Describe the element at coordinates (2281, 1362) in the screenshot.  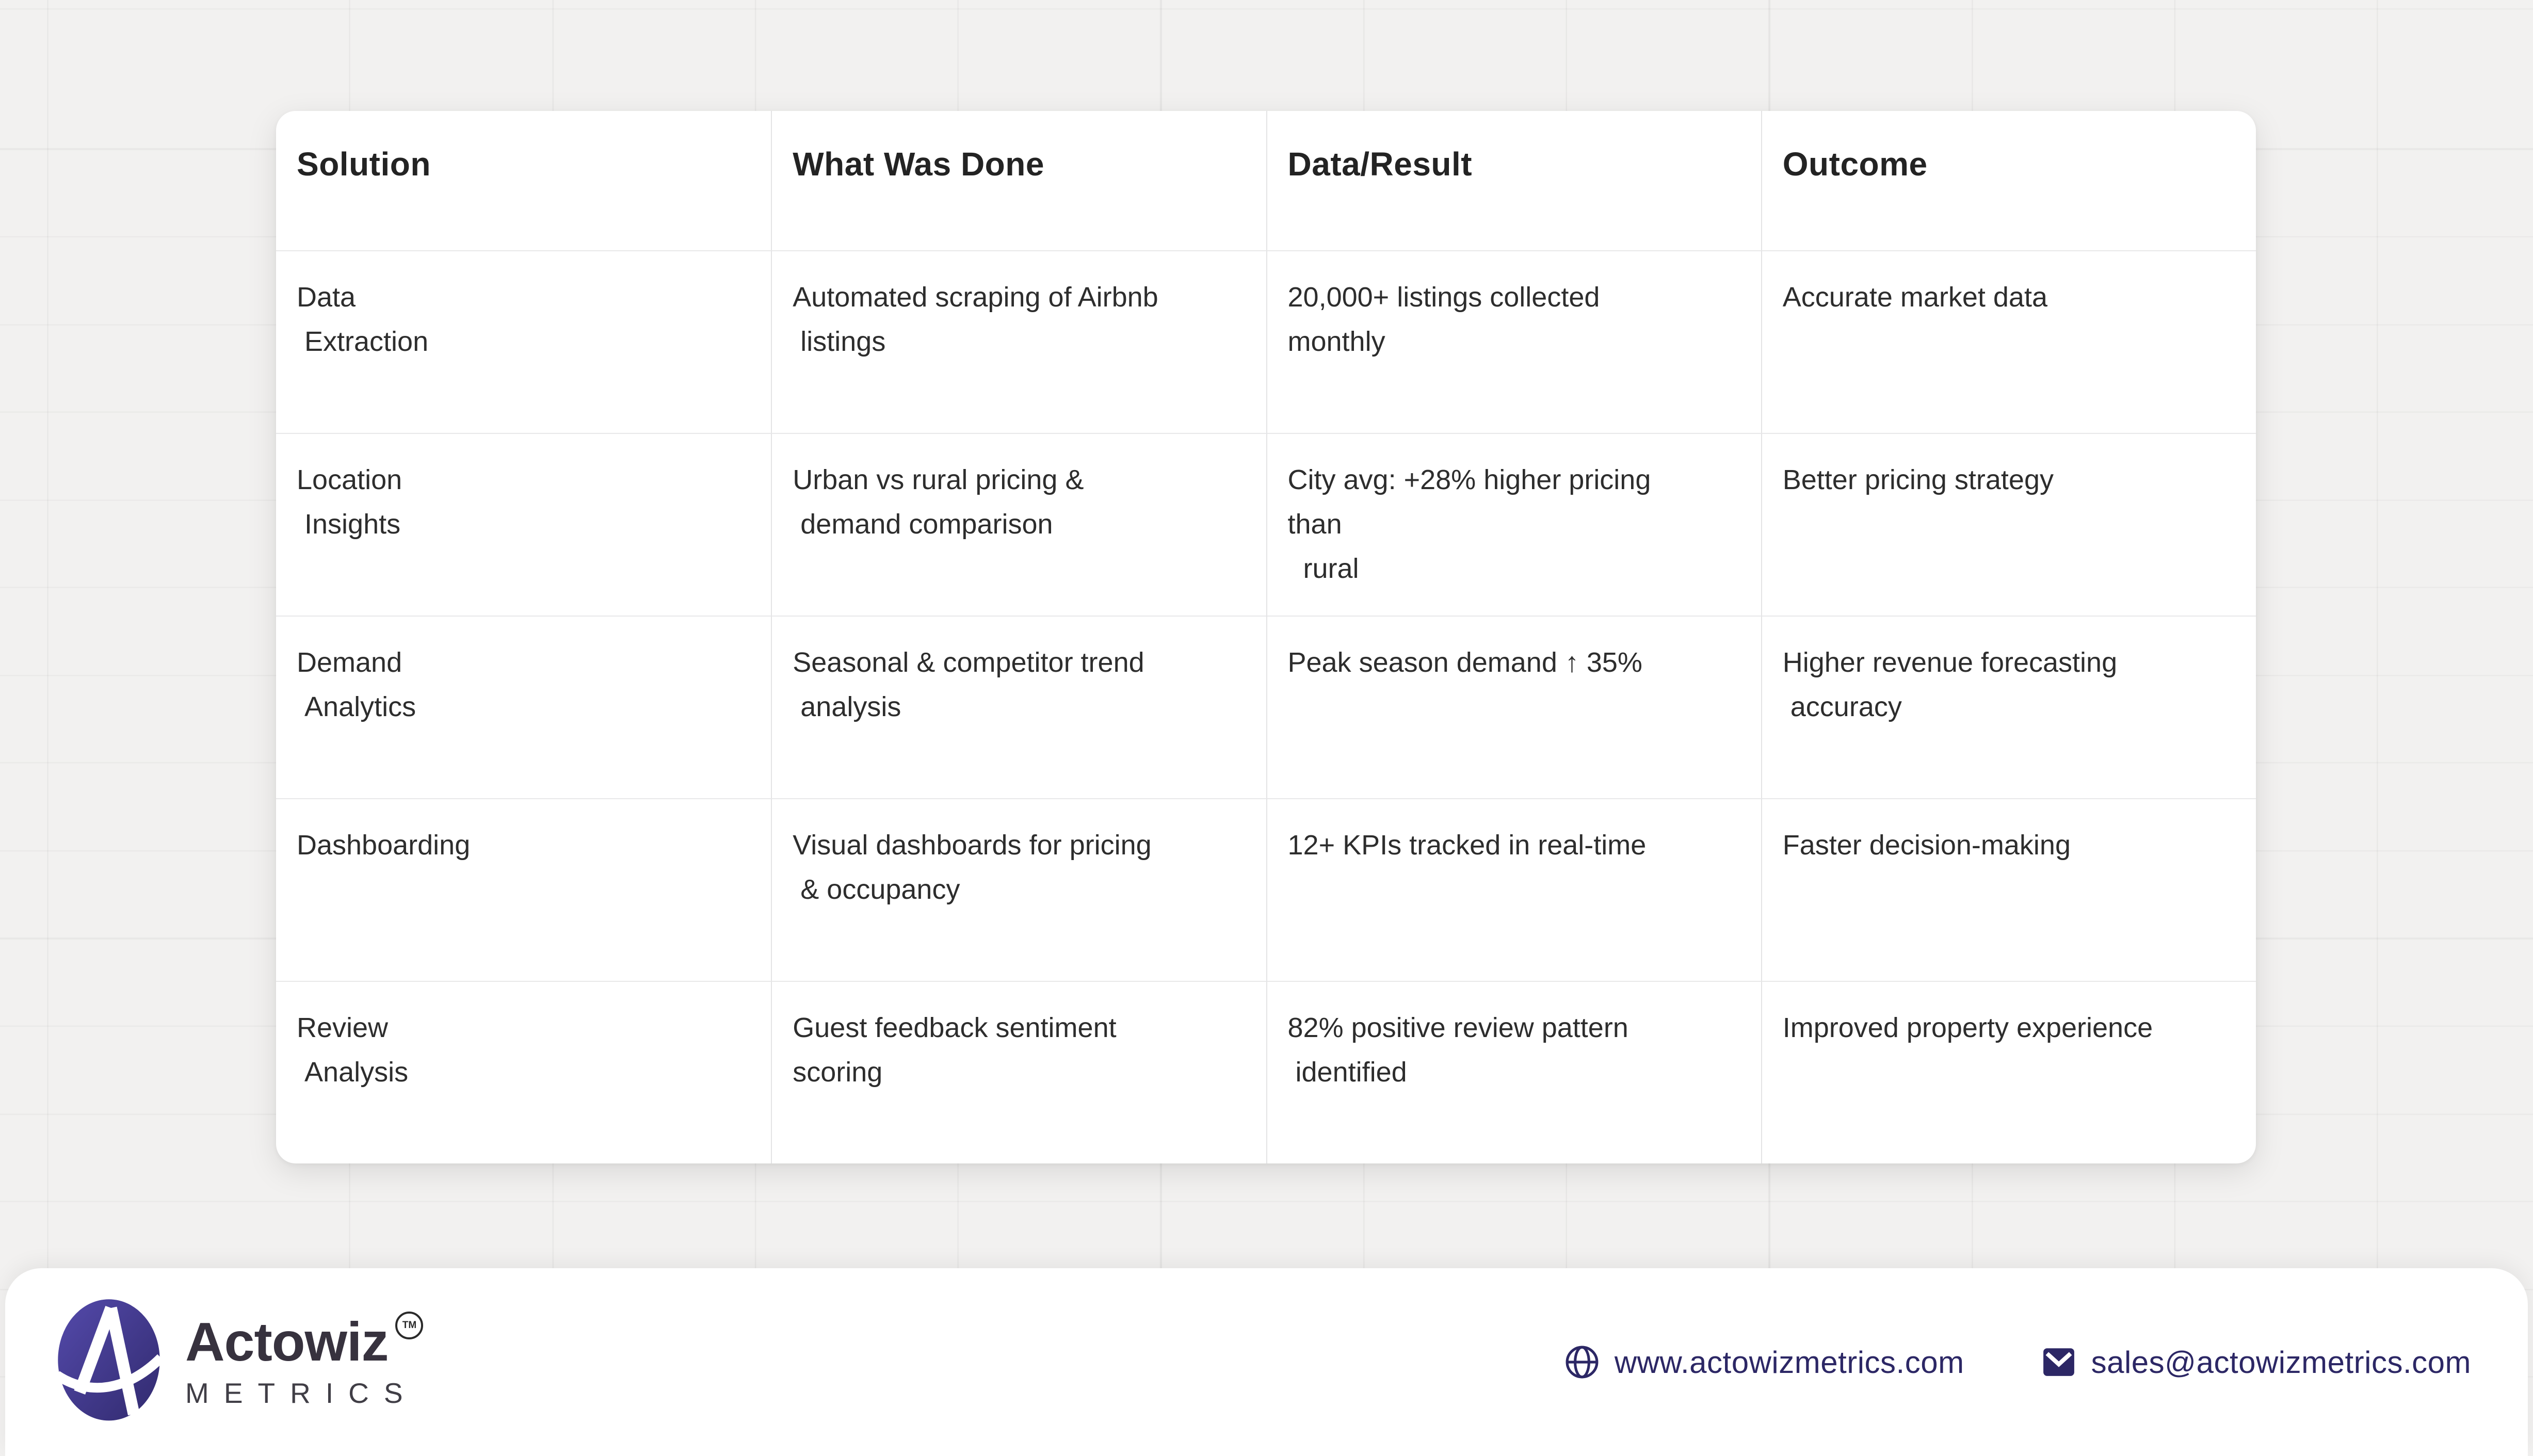
I see `email-link: sales@actowizmetrics.com` at that location.